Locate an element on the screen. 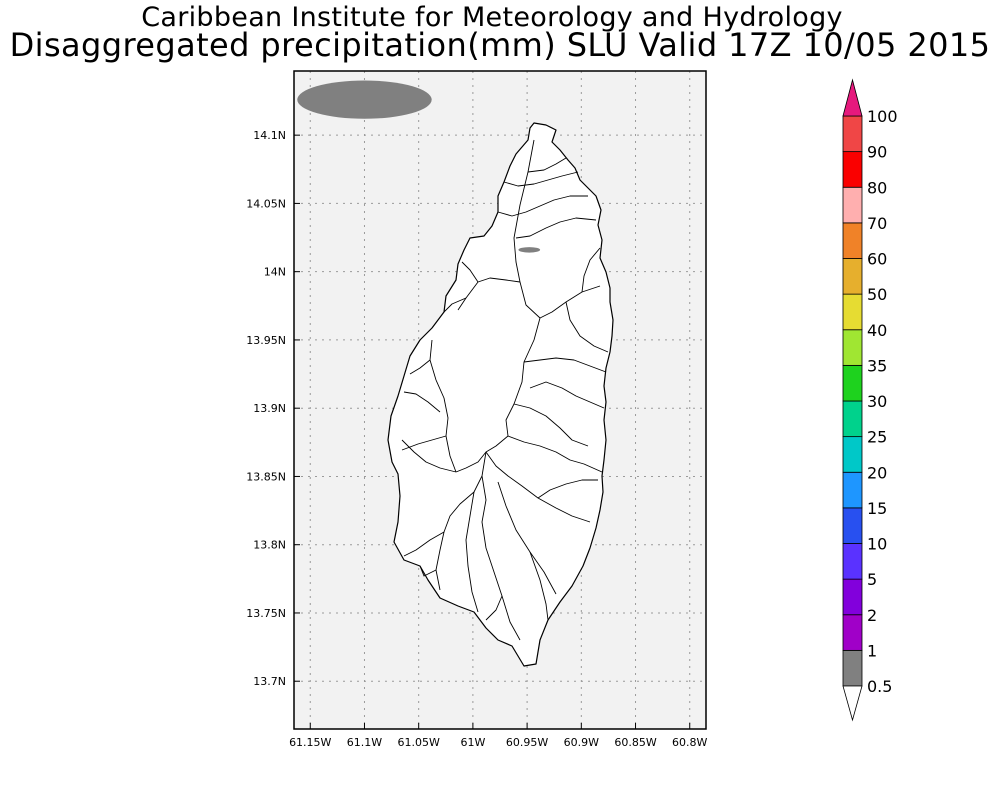 Image resolution: width=1000 pixels, height=800 pixels. y-tick-label: 14N is located at coordinates (275, 272).